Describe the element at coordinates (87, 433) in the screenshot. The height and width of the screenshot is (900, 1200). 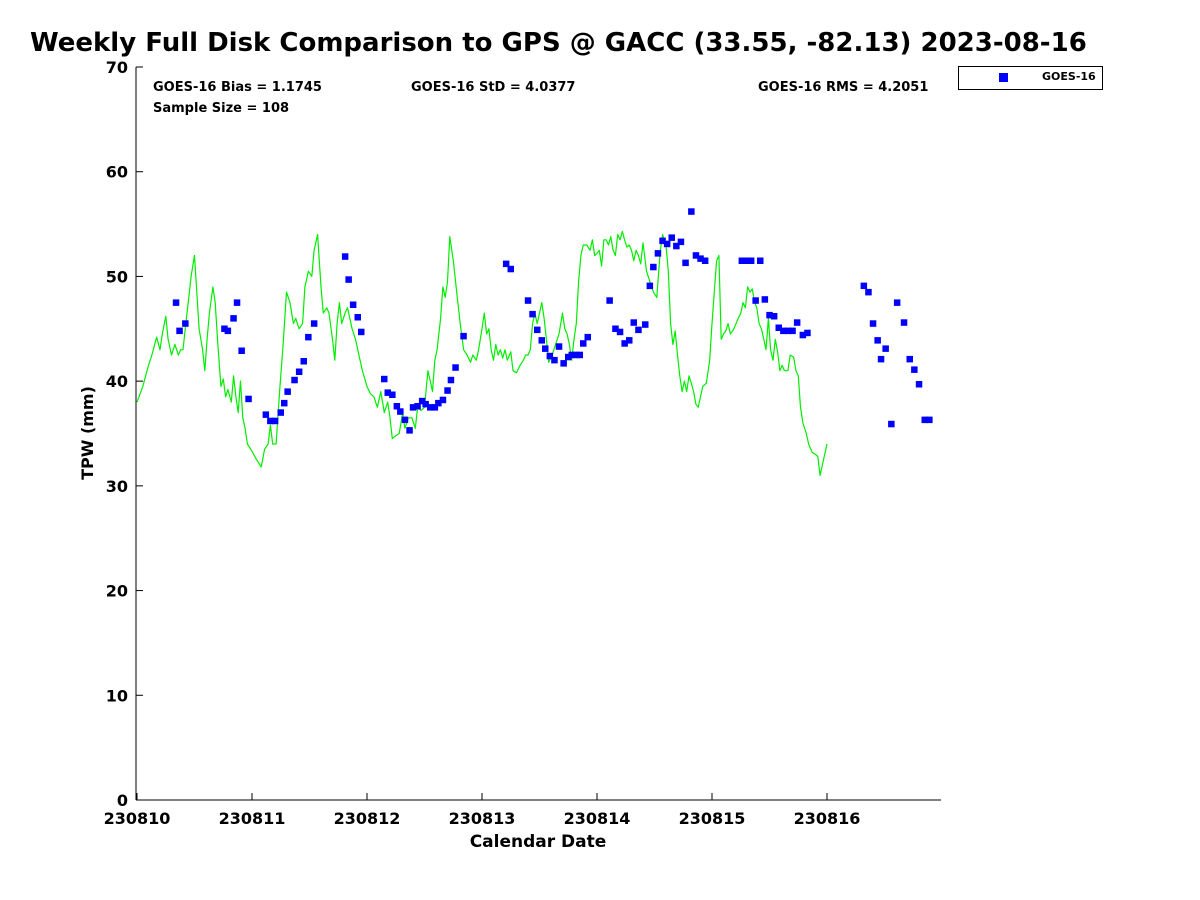
I see `y-axis-label: TPW (mm)` at that location.